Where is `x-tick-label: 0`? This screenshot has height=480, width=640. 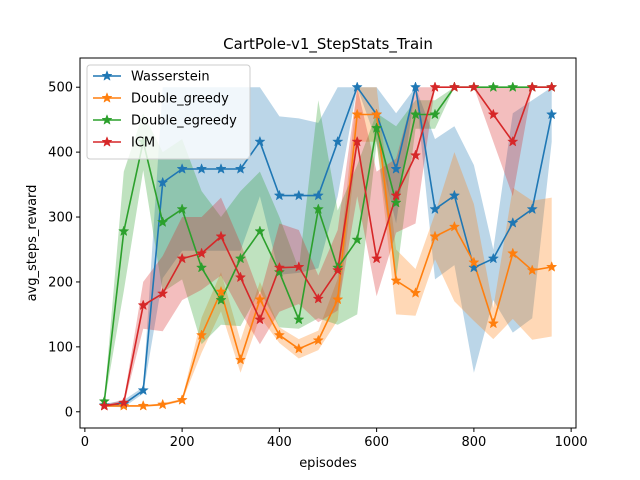 x-tick-label: 0 is located at coordinates (85, 442).